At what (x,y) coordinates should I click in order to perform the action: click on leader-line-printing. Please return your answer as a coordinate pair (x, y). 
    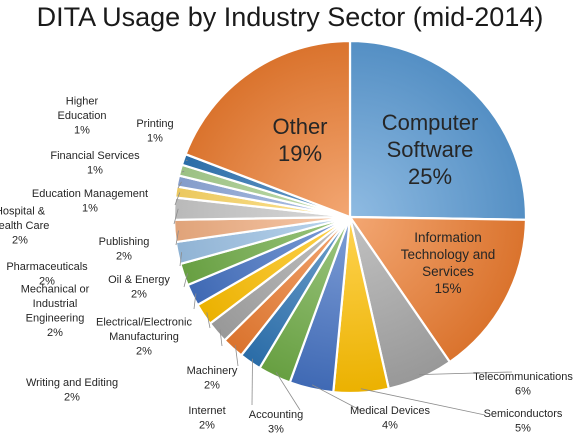
    Looking at the image, I should click on (186, 160).